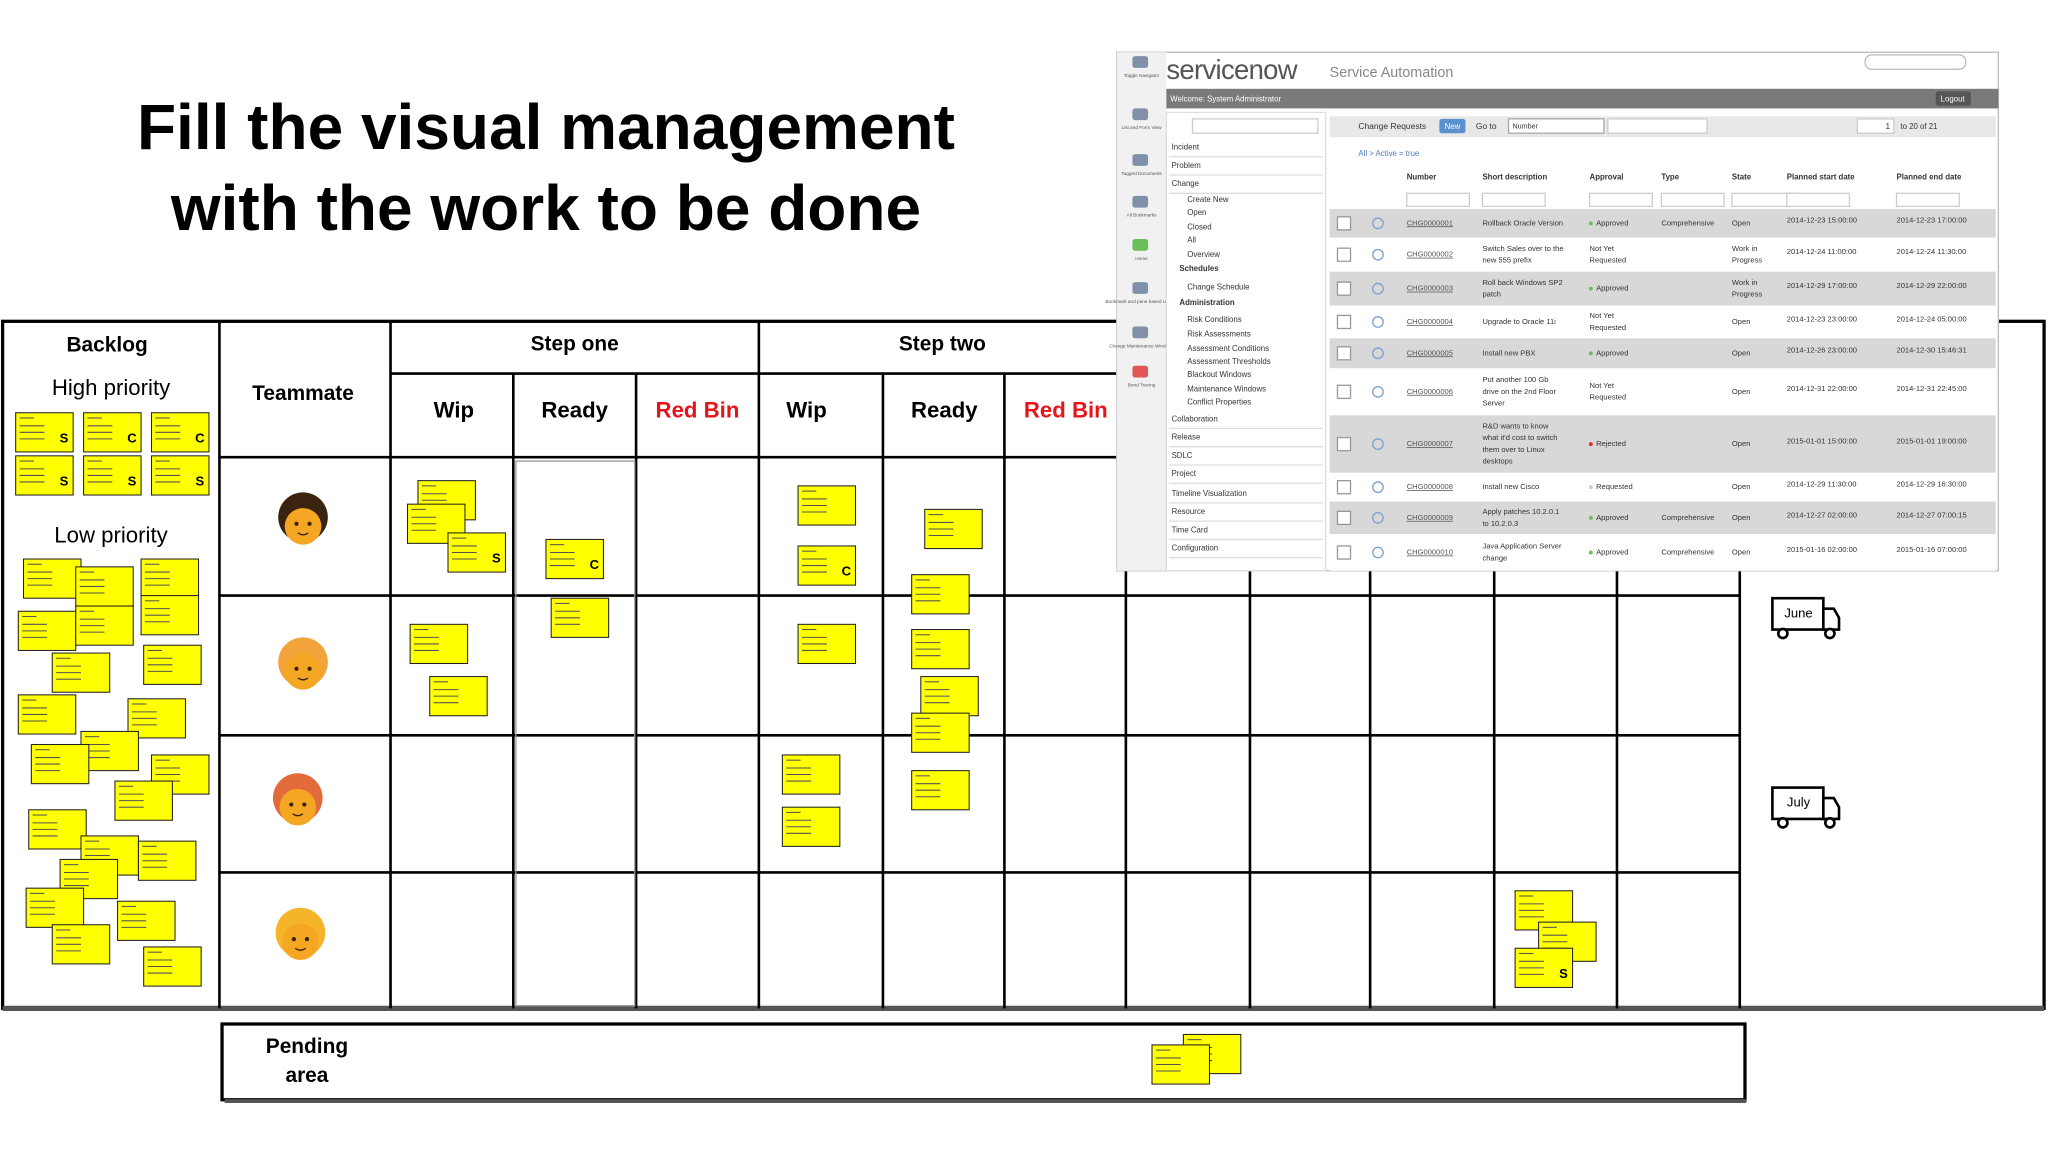 The image size is (2048, 1152). What do you see at coordinates (1195, 548) in the screenshot?
I see `sn-nav-item: Configuration` at bounding box center [1195, 548].